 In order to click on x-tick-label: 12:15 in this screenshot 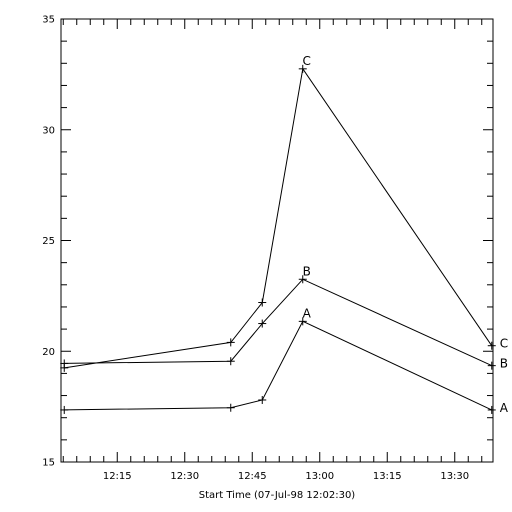, I will do `click(117, 476)`.